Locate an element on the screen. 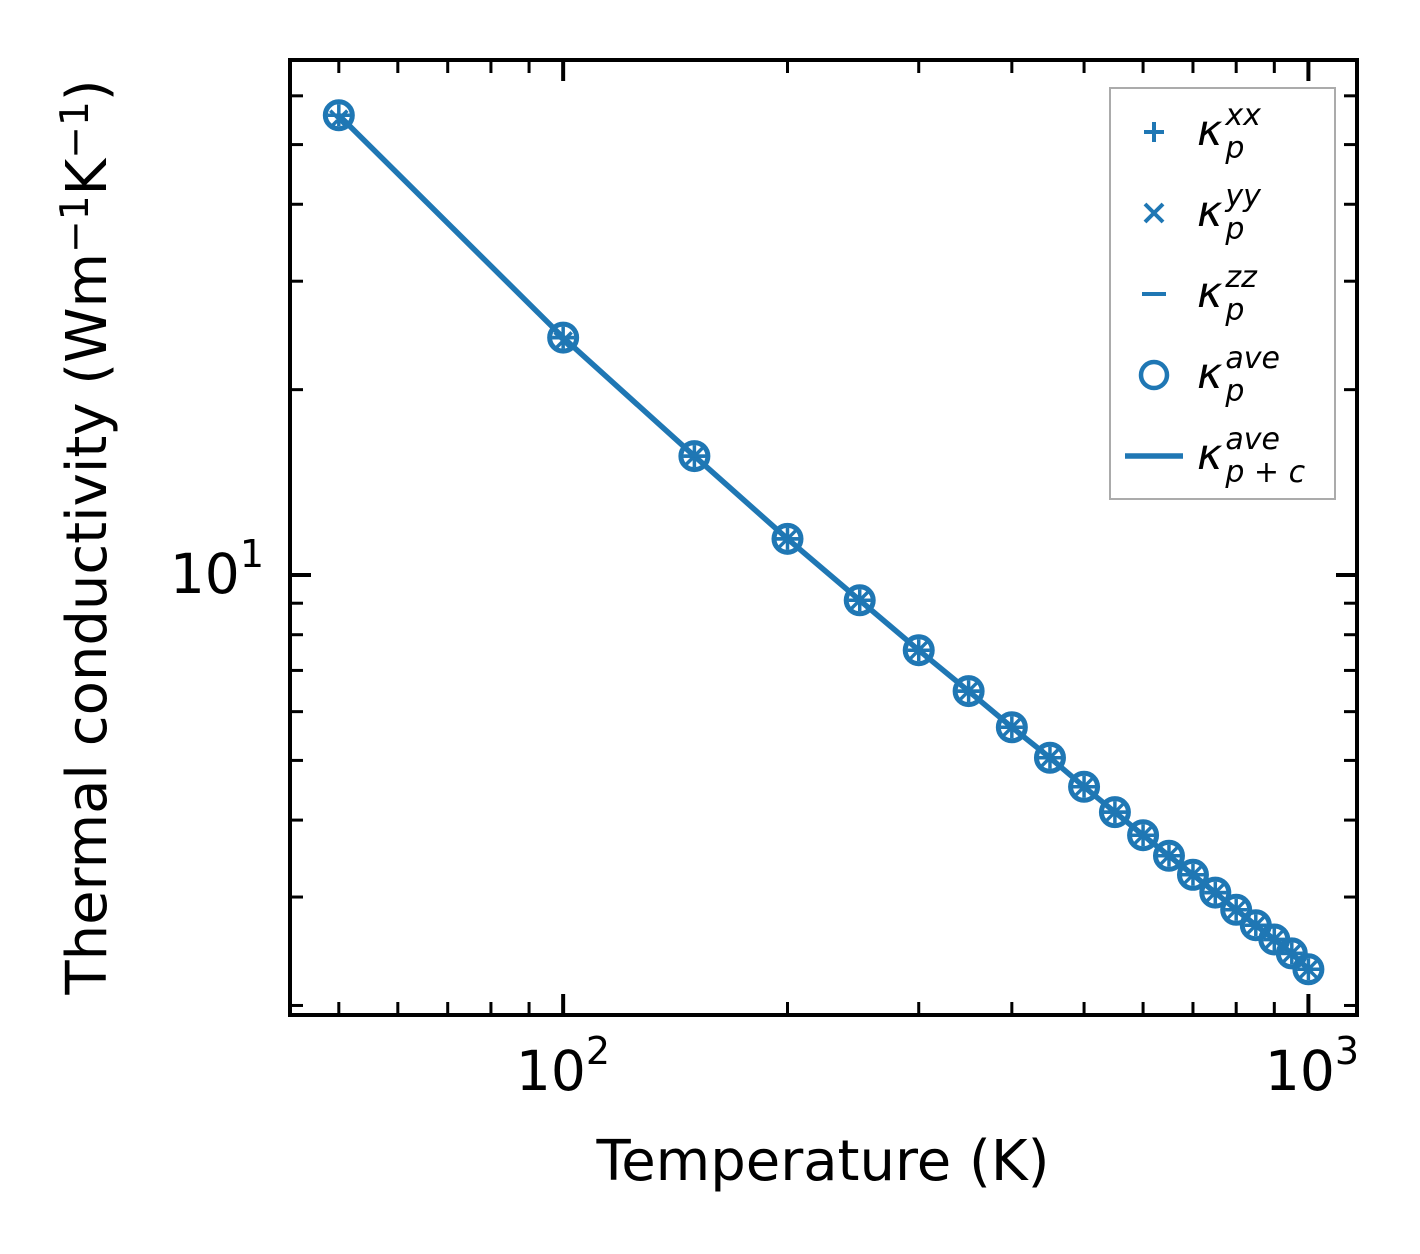 This screenshot has width=1420, height=1254. legend-entry-kappa_p_yy: κ yy p is located at coordinates (1222, 212).